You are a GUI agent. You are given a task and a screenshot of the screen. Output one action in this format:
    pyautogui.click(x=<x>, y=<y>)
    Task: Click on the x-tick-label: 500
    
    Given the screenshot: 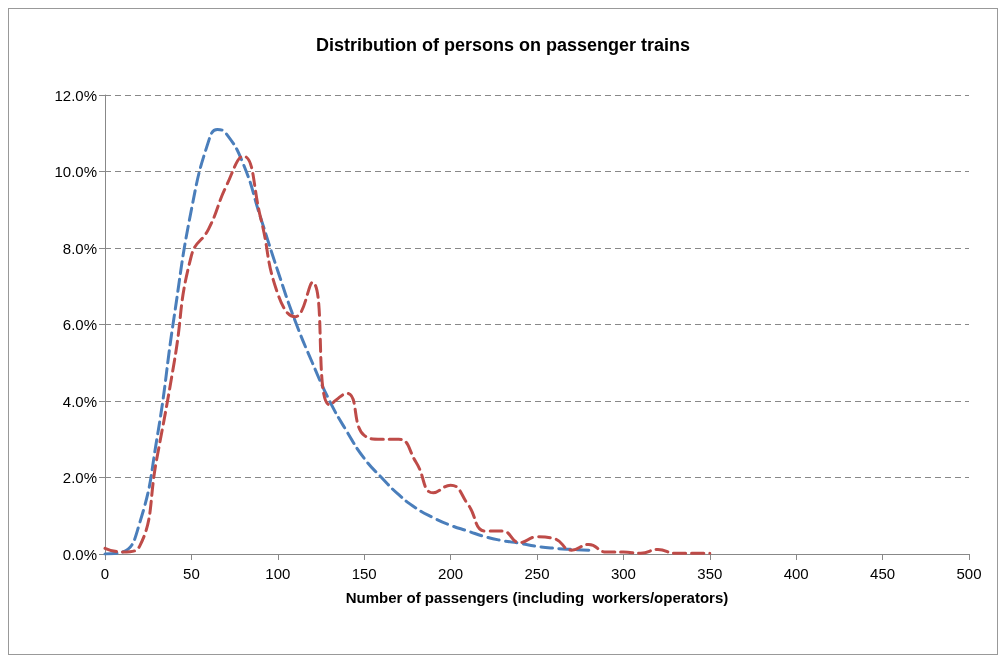 What is the action you would take?
    pyautogui.click(x=969, y=573)
    